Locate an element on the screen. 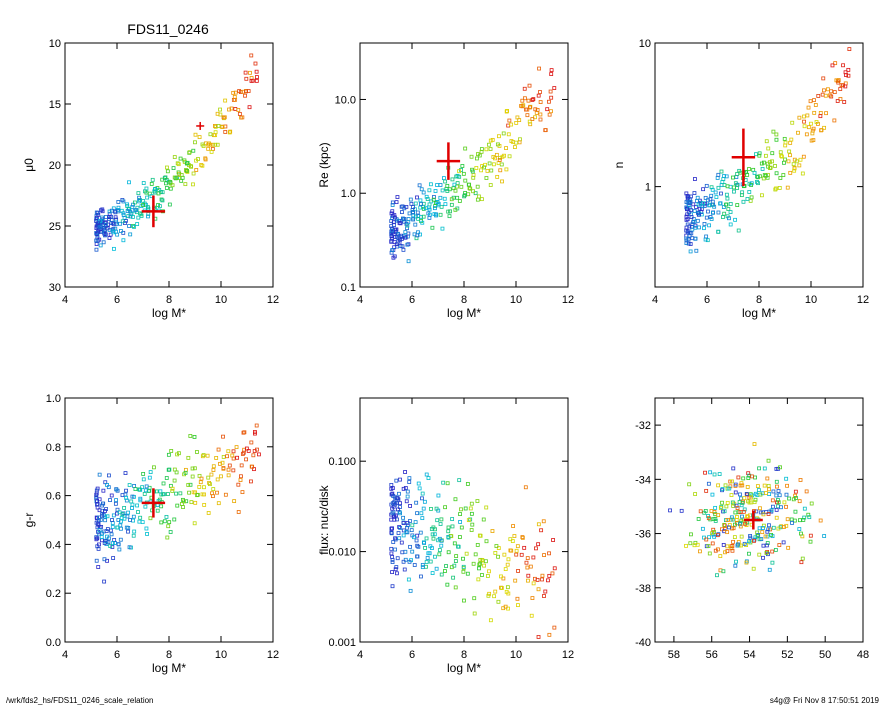 Image resolution: width=885 pixels, height=708 pixels. footer-path: /wrk/fds2_hs/FDS11_0246_scale_relation is located at coordinates (80, 700).